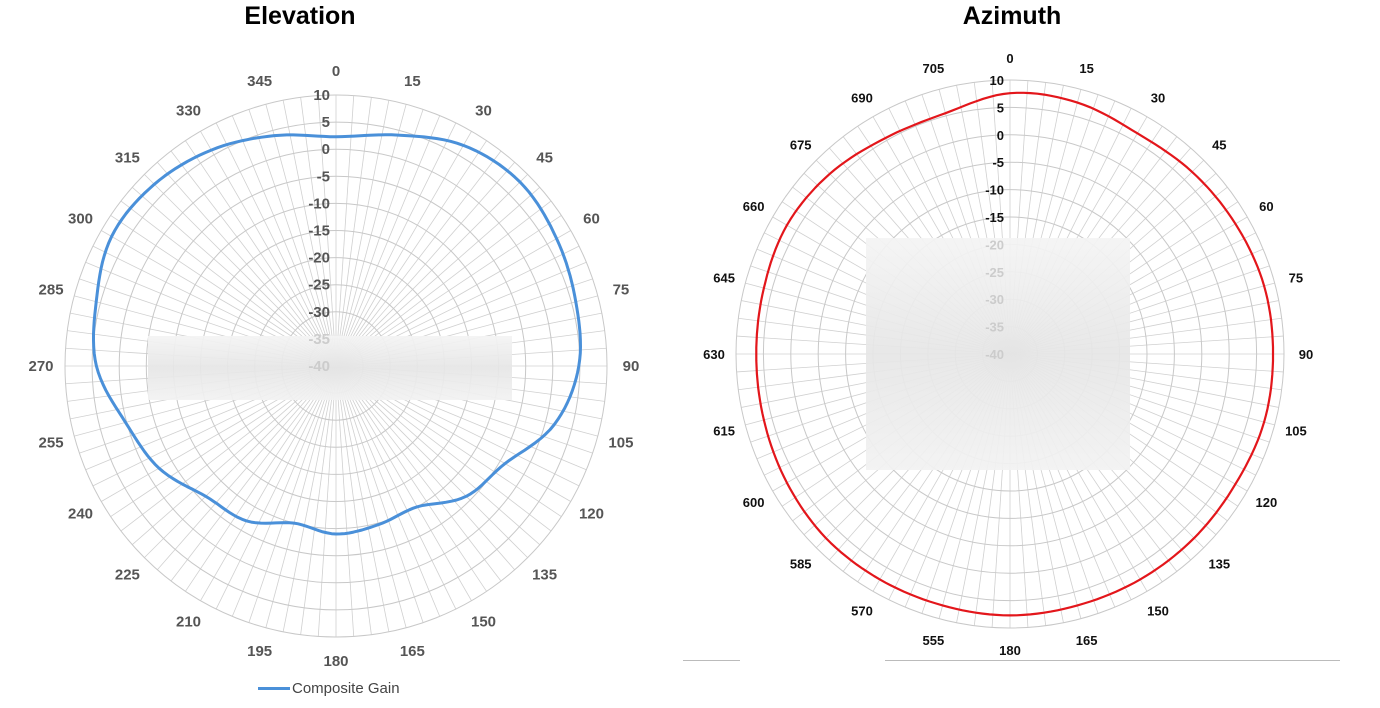  I want to click on angular-tick-label: 210, so click(188, 621).